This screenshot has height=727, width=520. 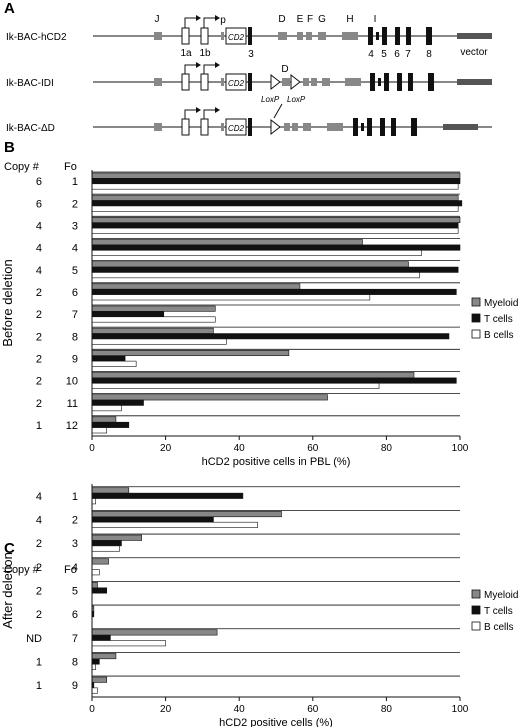 What do you see at coordinates (281, 19) in the screenshot?
I see `label-d: D` at bounding box center [281, 19].